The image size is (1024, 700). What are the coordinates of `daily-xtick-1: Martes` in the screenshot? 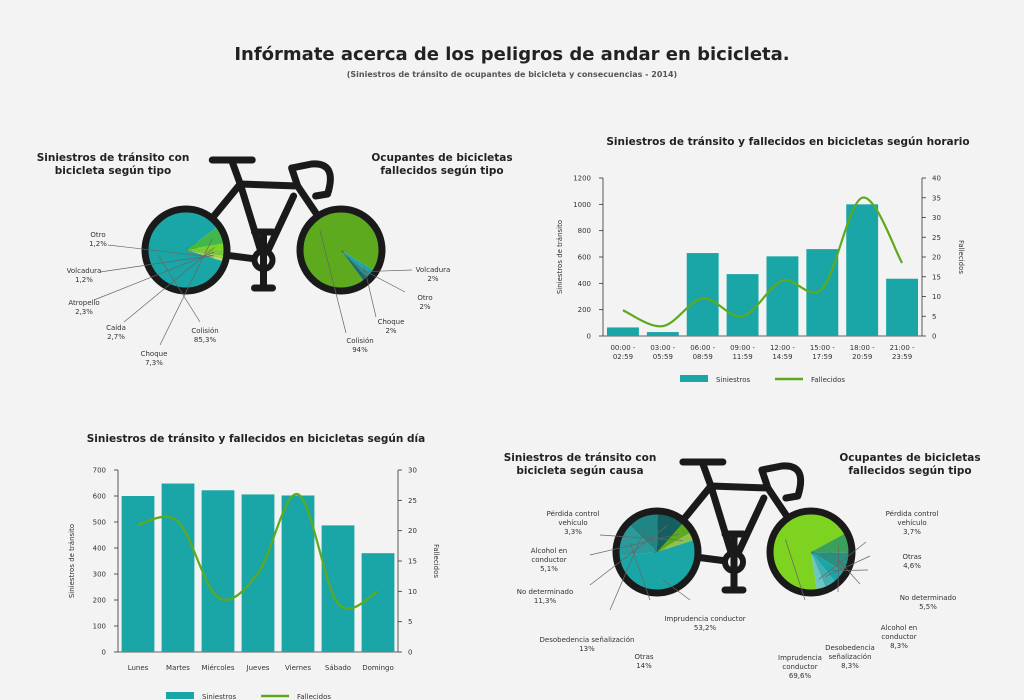 It's located at (178, 668).